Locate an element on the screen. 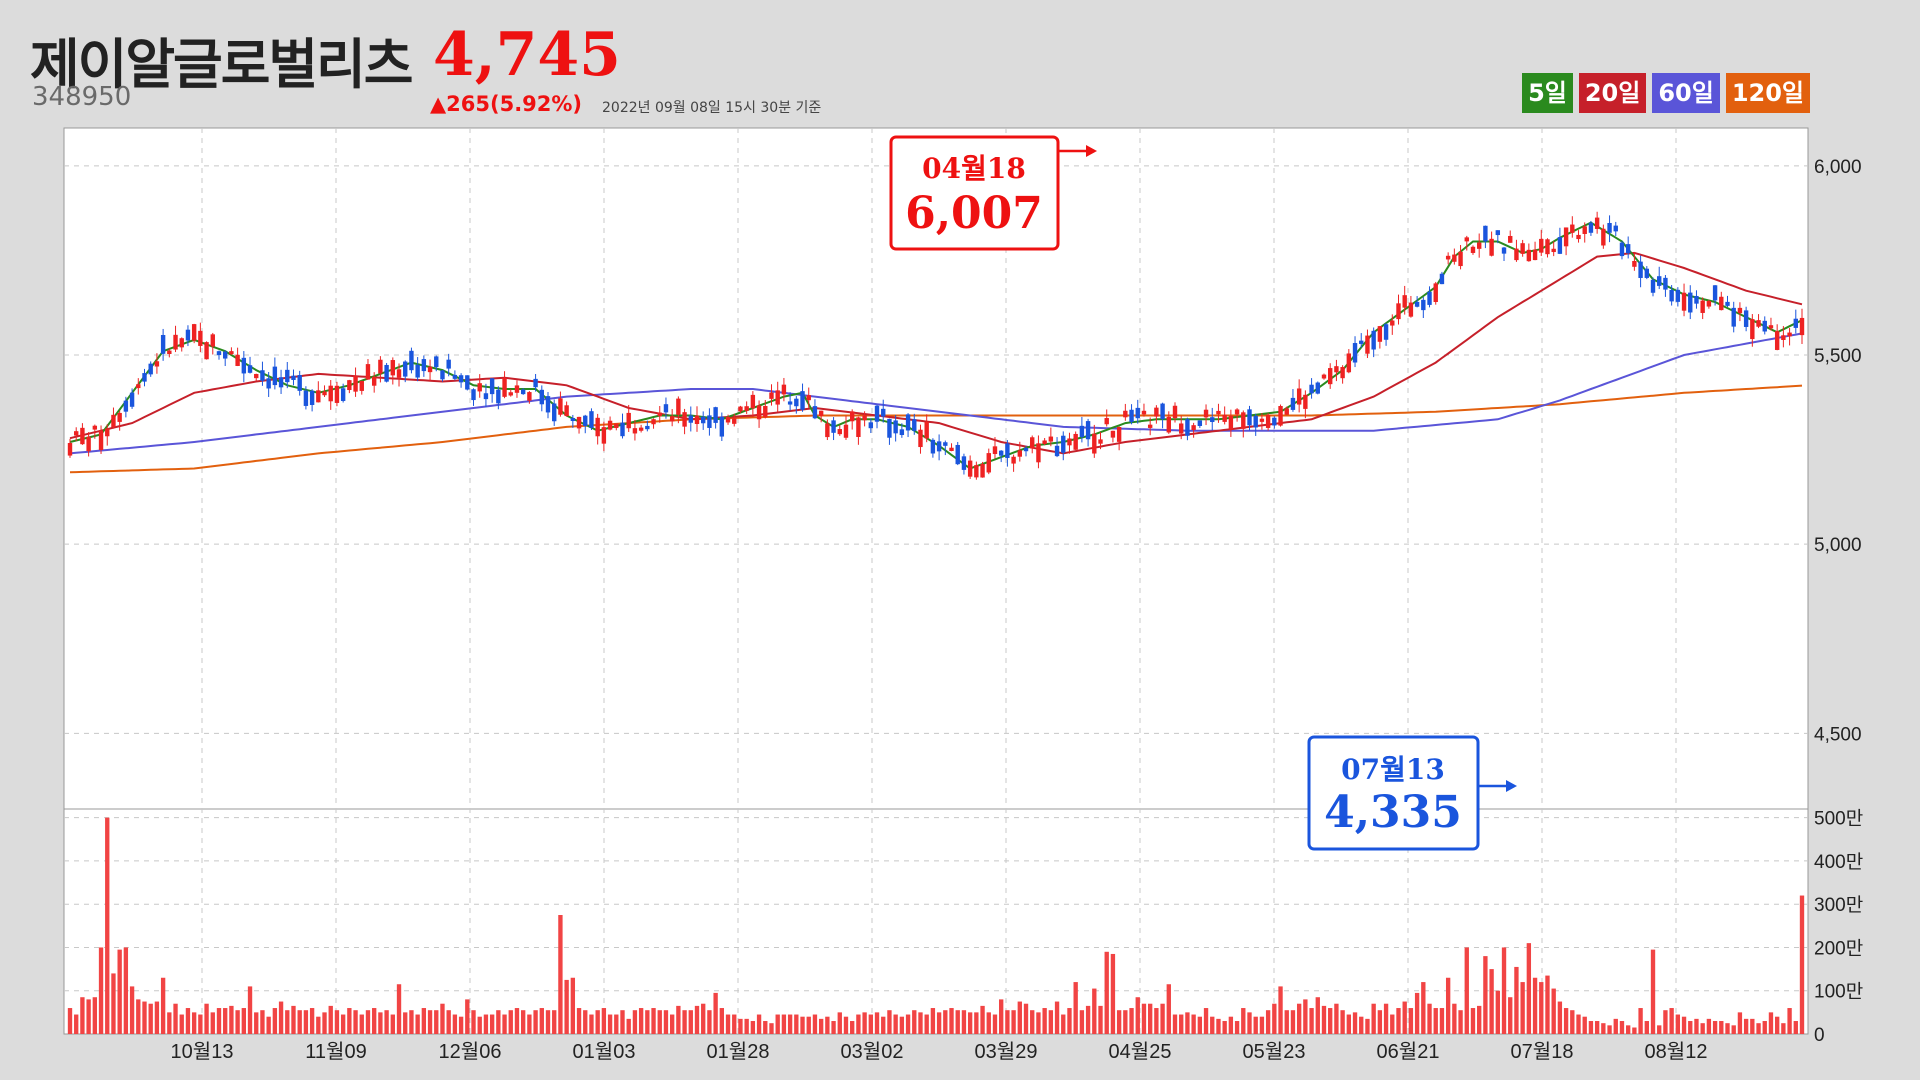 The width and height of the screenshot is (1920, 1080). ma-60-chip: 60일 is located at coordinates (1686, 93).